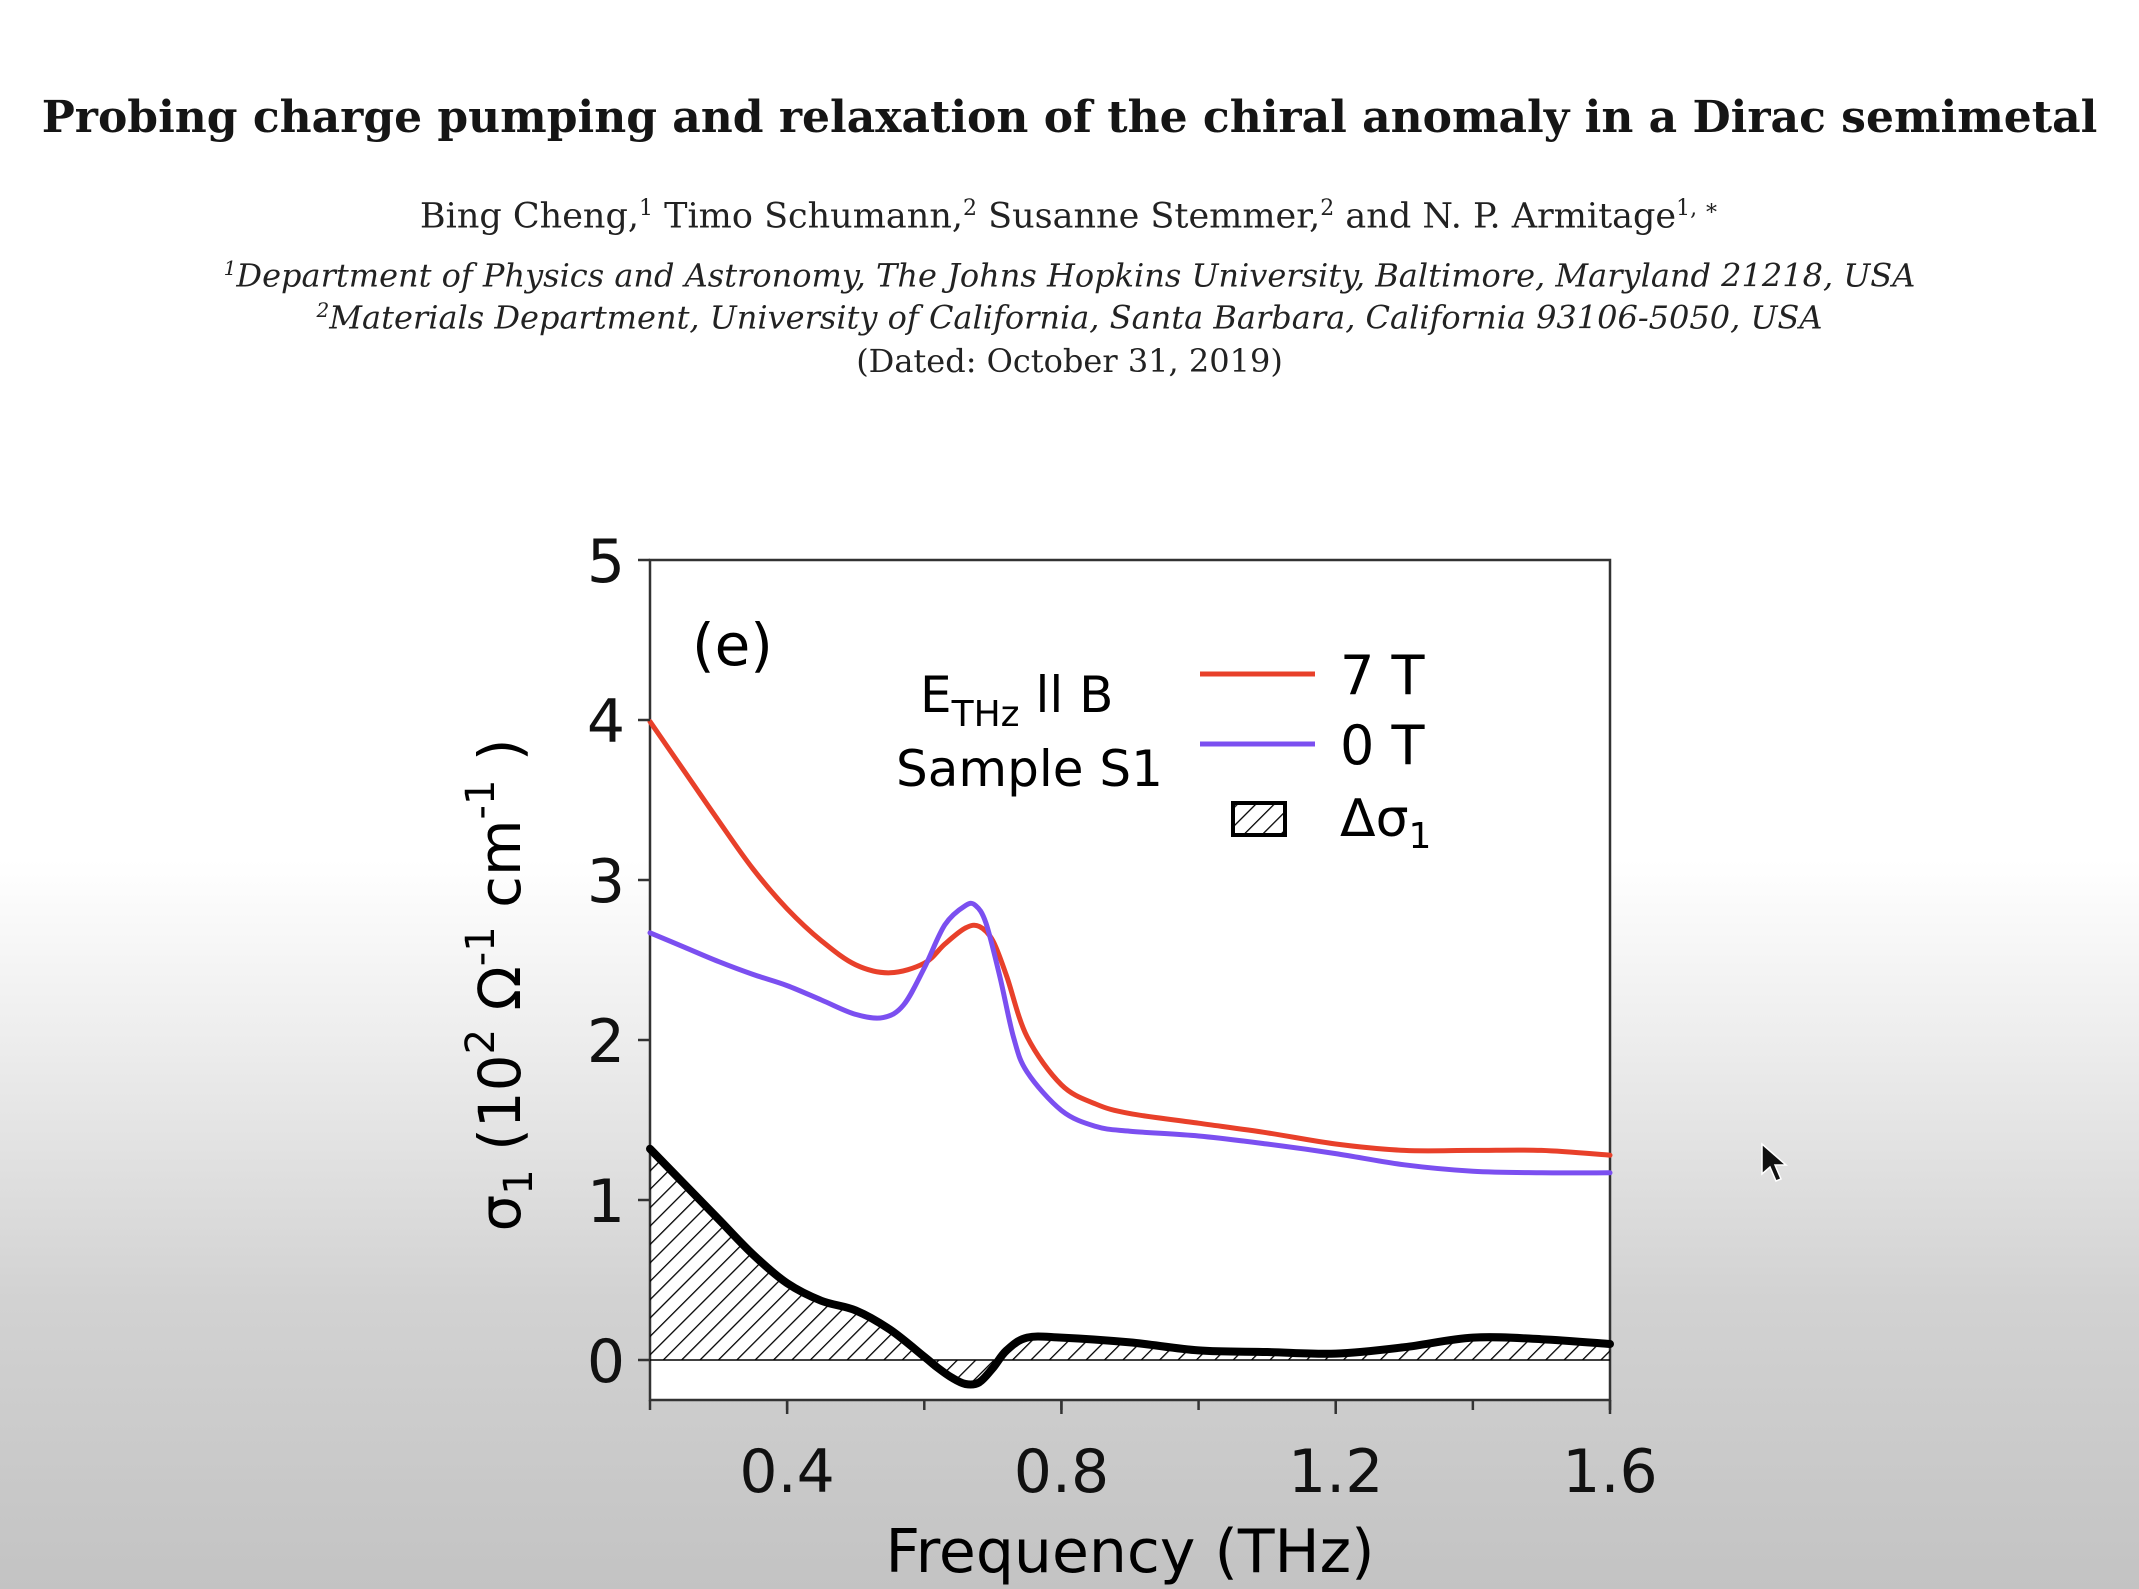  Describe the element at coordinates (500, 985) in the screenshot. I see `y-axis-label: σ1 (102 Ω-1 cm-1 )` at that location.